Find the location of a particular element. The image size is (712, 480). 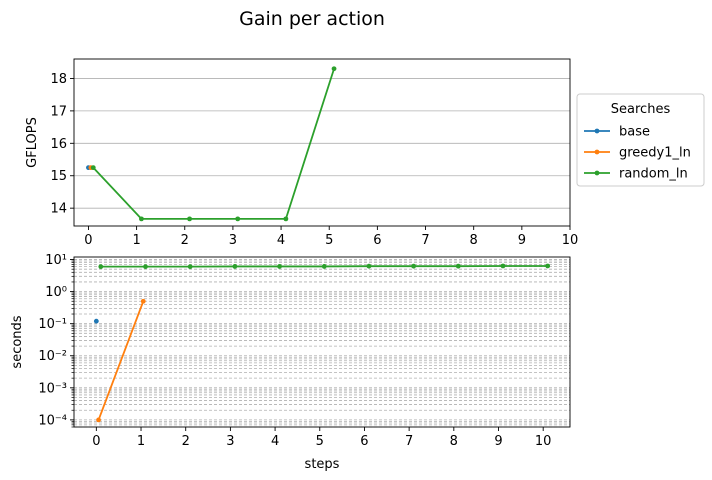

legend-entry-random_ln: random_ln is located at coordinates (636, 174).